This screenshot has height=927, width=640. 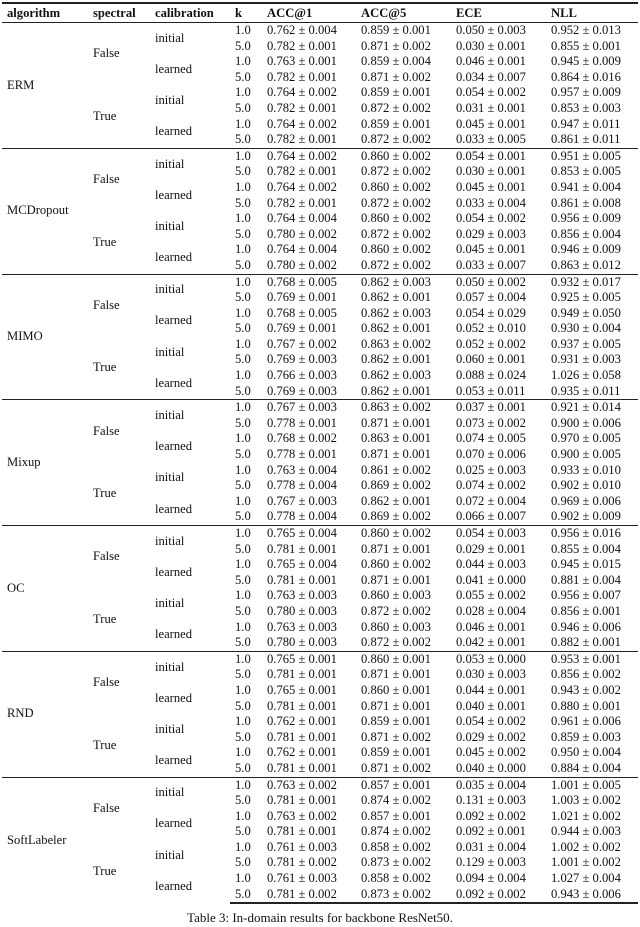 I want to click on nll-cell: 0.900 ± 0.005, so click(x=586, y=454).